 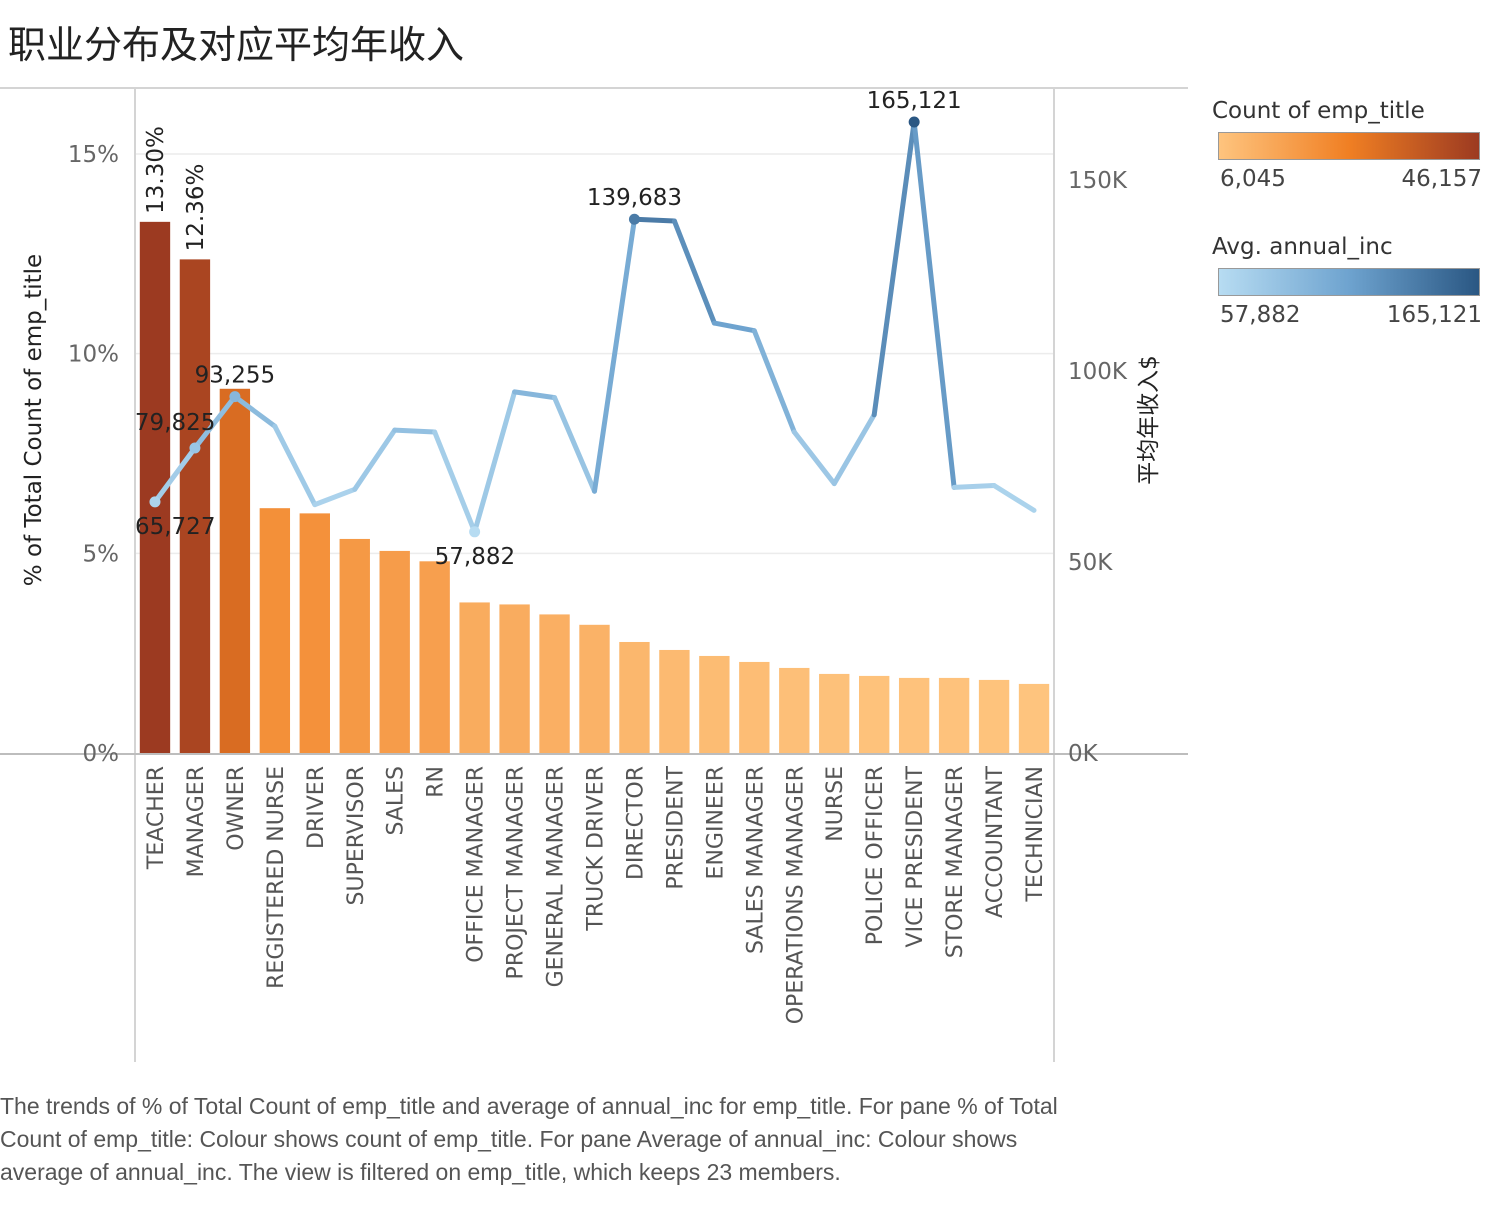 I want to click on bar-nurse, so click(x=834, y=713).